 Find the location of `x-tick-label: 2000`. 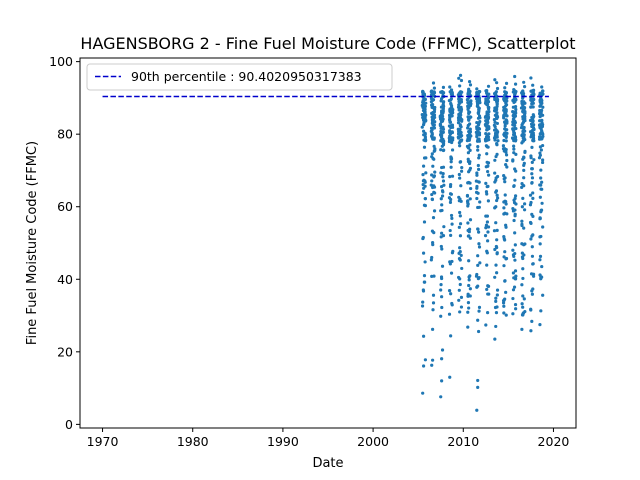

x-tick-label: 2000 is located at coordinates (373, 441).